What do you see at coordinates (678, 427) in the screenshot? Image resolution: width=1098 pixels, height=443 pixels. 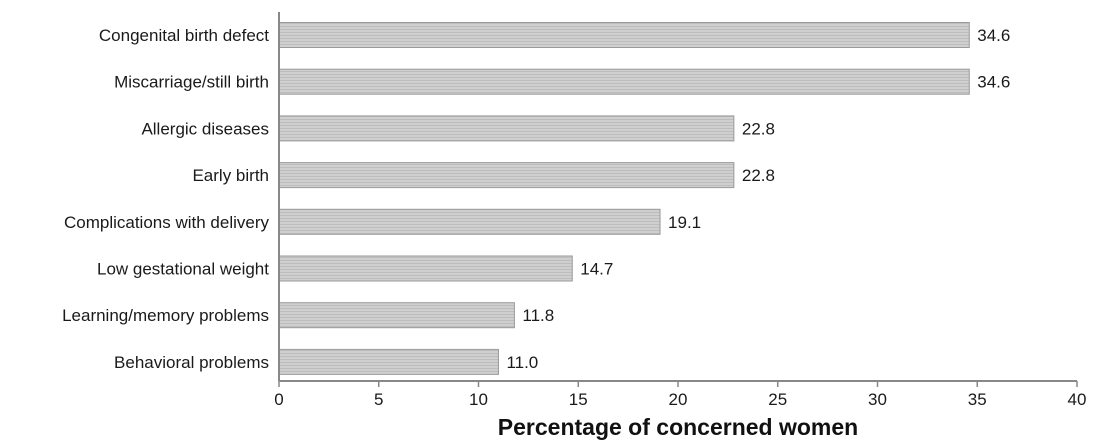 I see `x-axis-title: Percentage of concerned women` at bounding box center [678, 427].